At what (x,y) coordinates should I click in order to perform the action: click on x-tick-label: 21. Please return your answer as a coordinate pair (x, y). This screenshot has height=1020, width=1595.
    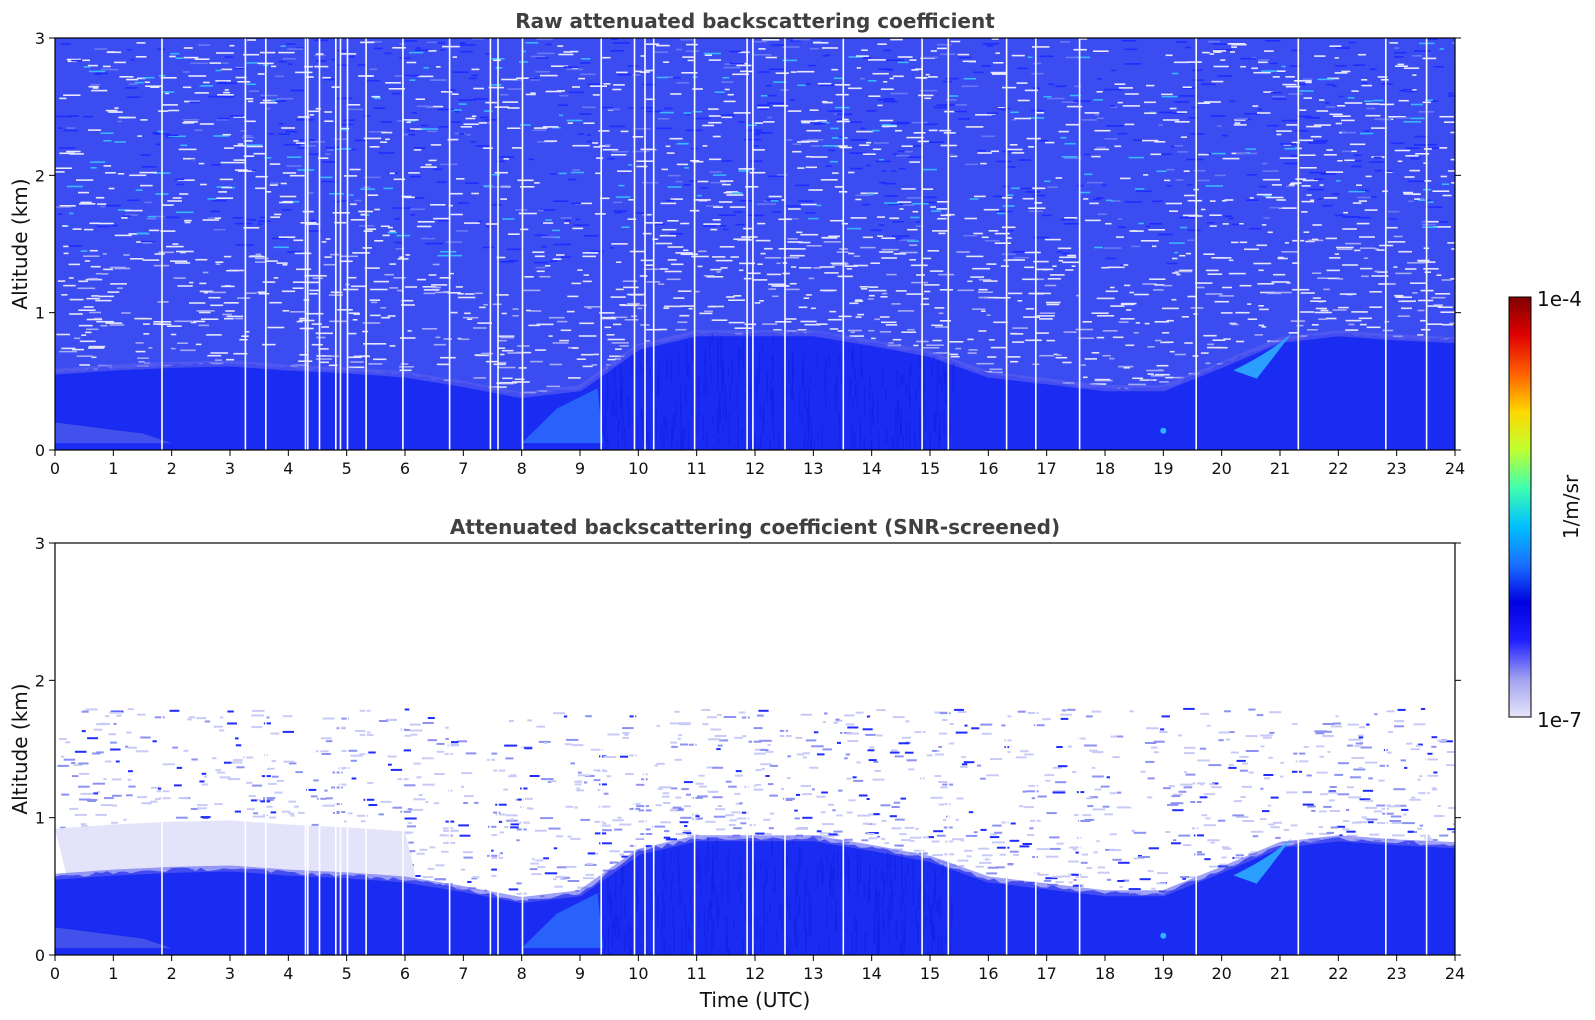
    Looking at the image, I should click on (1280, 973).